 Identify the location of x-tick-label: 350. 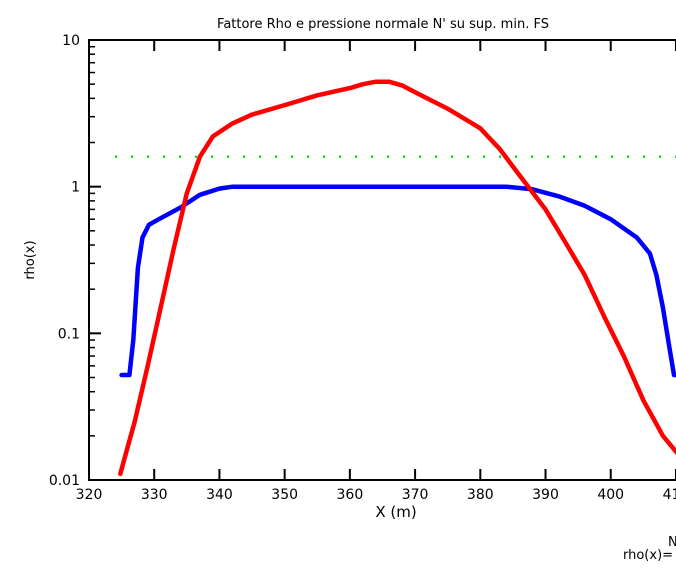
(284, 495).